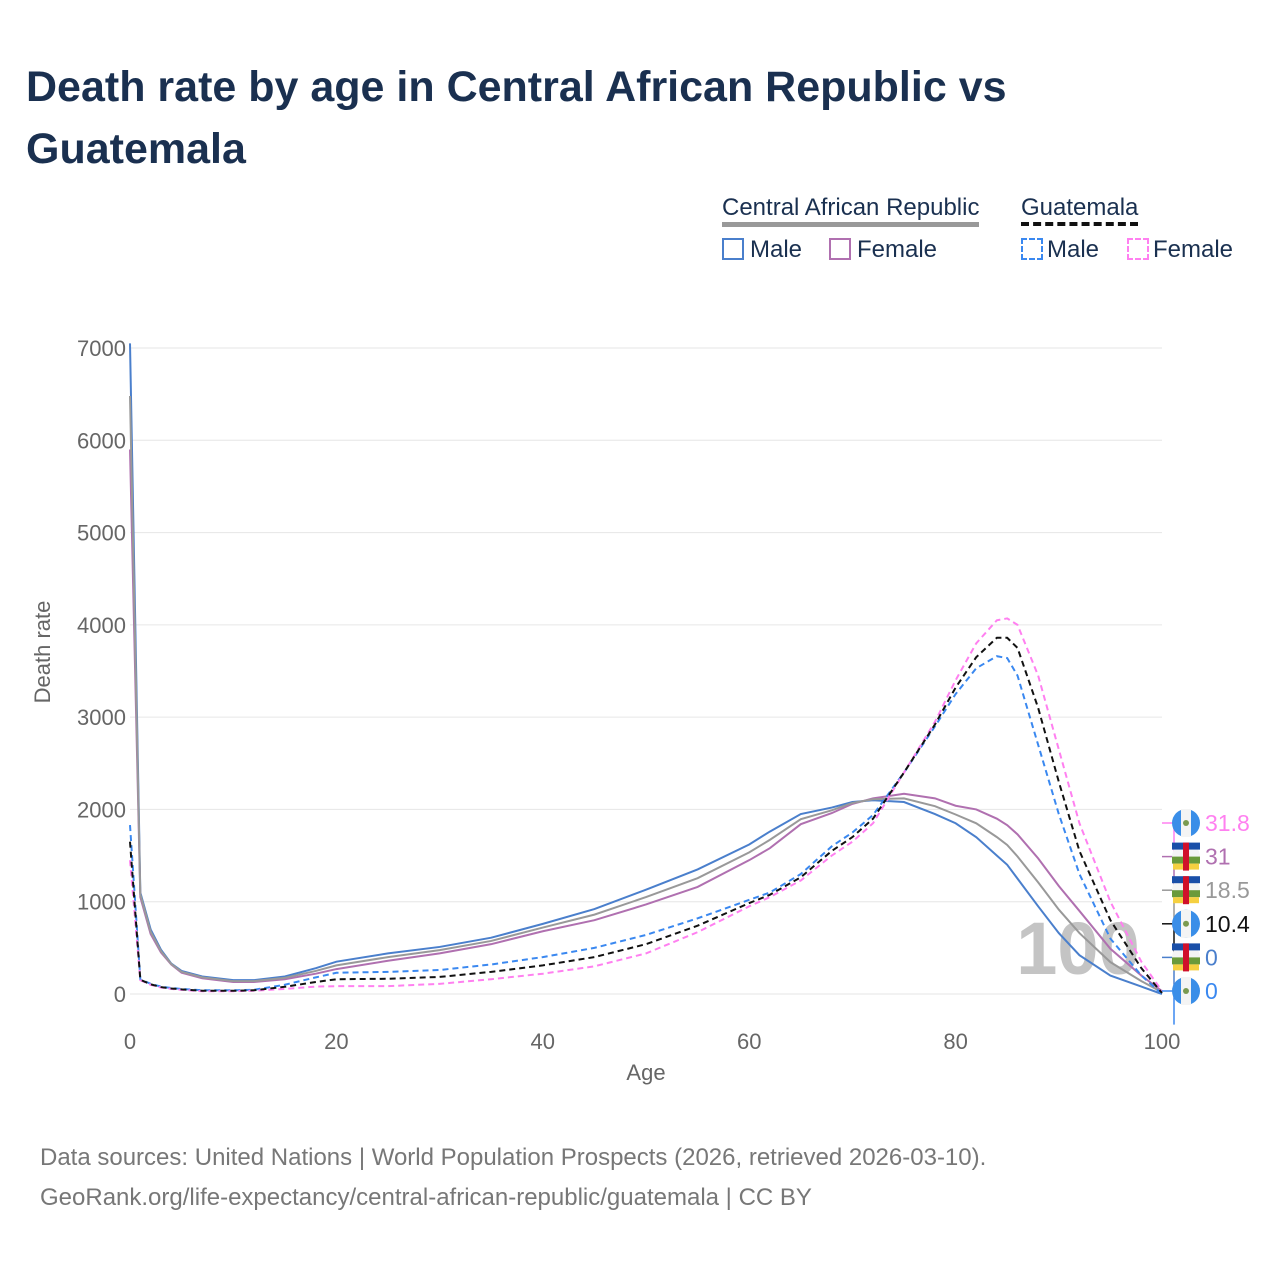  I want to click on y-tick-label: 6000, so click(101, 440).